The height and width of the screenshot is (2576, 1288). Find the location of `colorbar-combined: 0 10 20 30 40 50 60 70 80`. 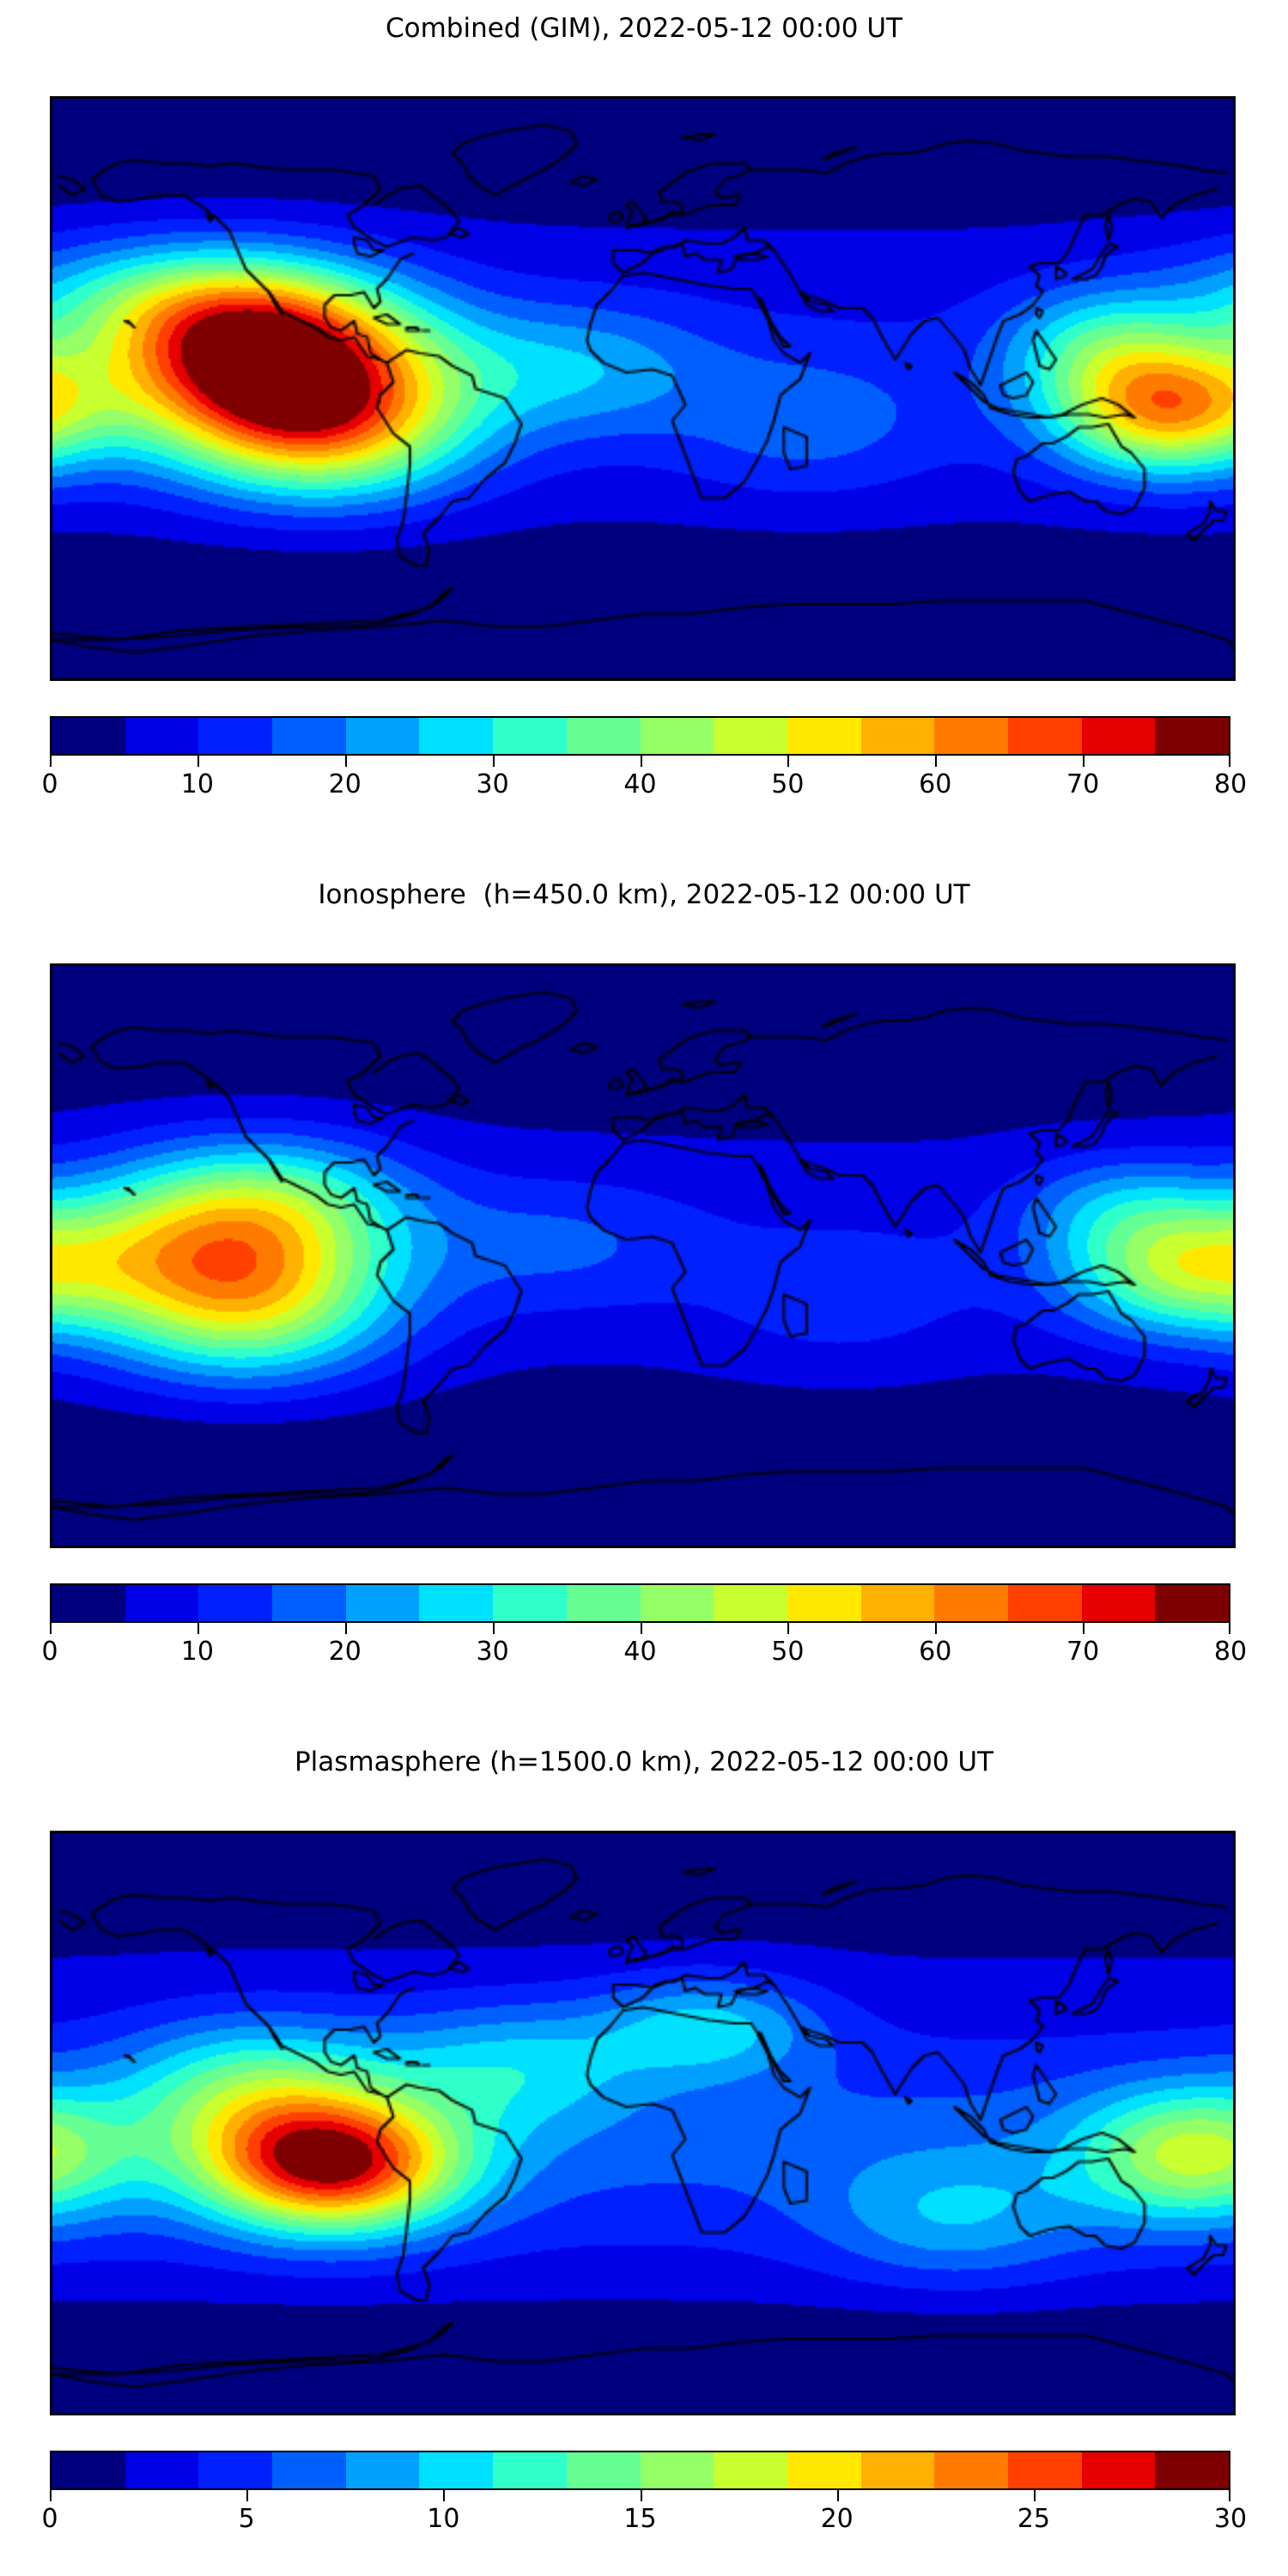

colorbar-combined: 0 10 20 30 40 50 60 70 80 is located at coordinates (644, 764).